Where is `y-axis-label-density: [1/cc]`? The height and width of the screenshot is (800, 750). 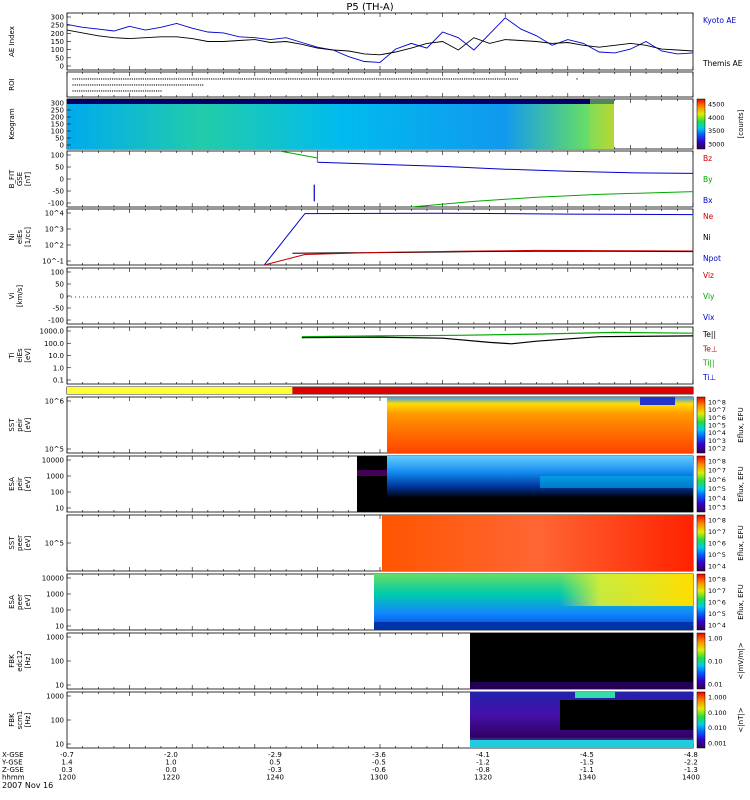
y-axis-label-density: [1/cc] is located at coordinates (28, 237).